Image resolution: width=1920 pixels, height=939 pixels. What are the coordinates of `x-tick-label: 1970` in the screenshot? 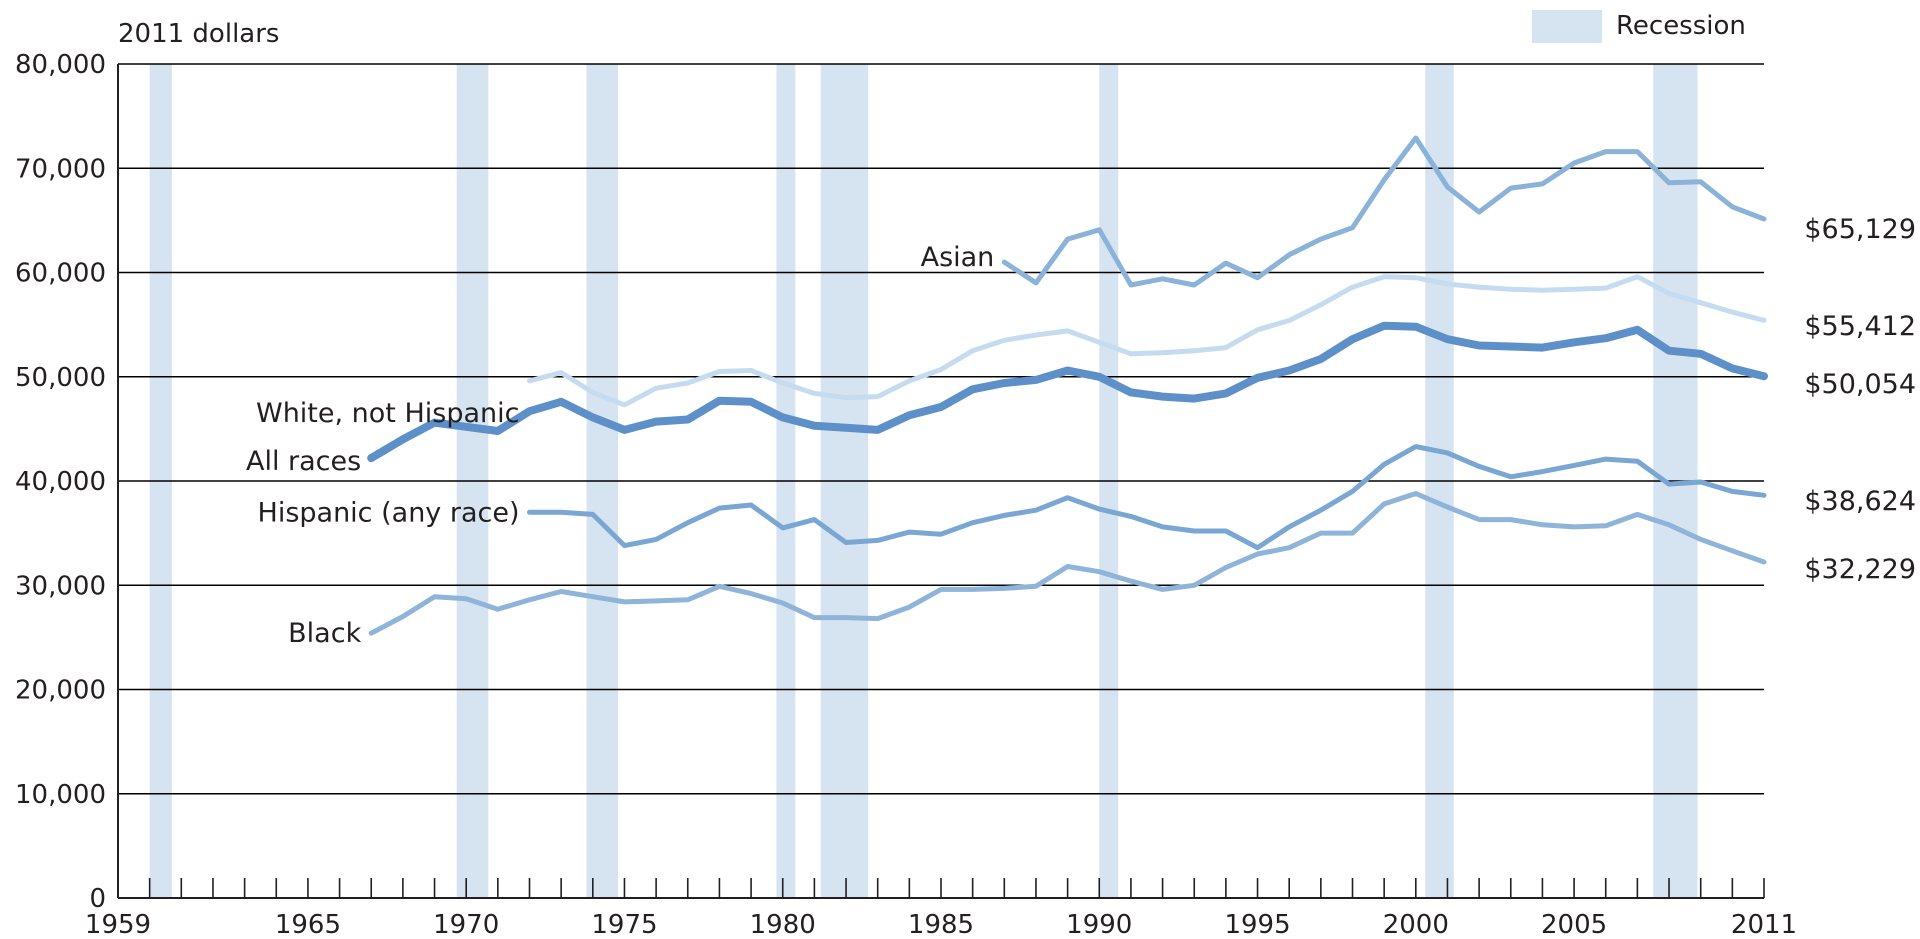 It's located at (466, 924).